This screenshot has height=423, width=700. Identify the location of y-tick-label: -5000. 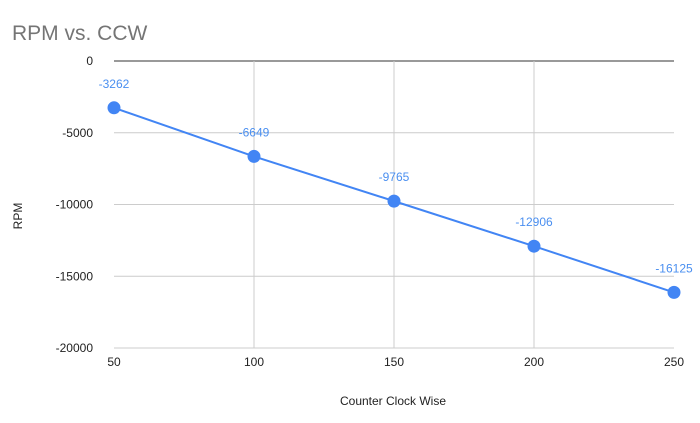
(77, 133).